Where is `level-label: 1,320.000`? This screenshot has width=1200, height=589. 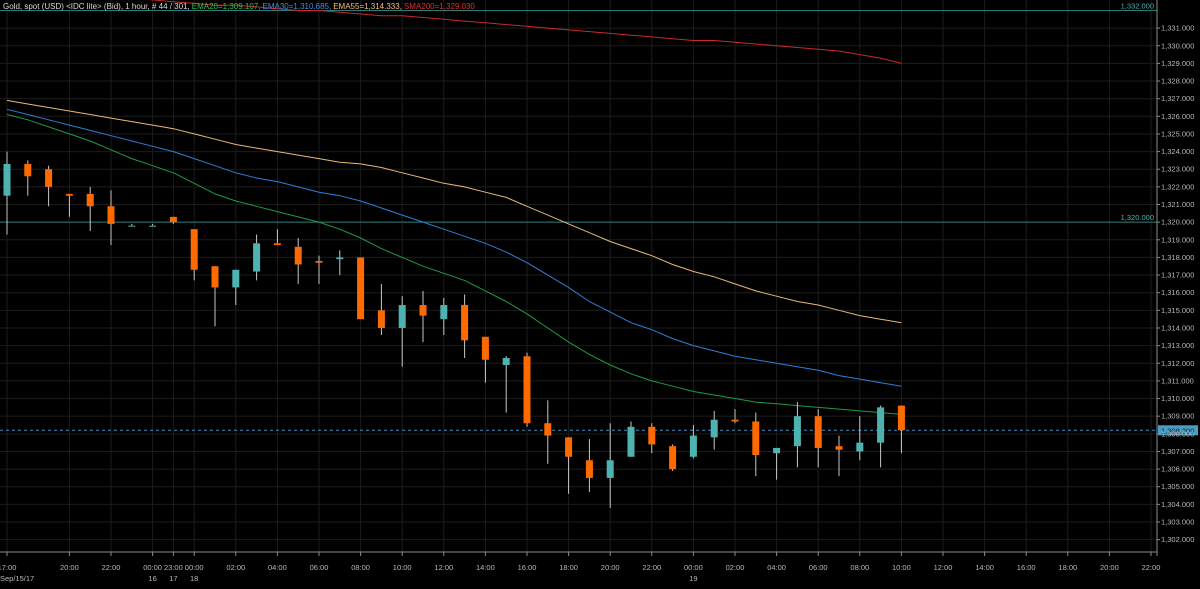
level-label: 1,320.000 is located at coordinates (1137, 217).